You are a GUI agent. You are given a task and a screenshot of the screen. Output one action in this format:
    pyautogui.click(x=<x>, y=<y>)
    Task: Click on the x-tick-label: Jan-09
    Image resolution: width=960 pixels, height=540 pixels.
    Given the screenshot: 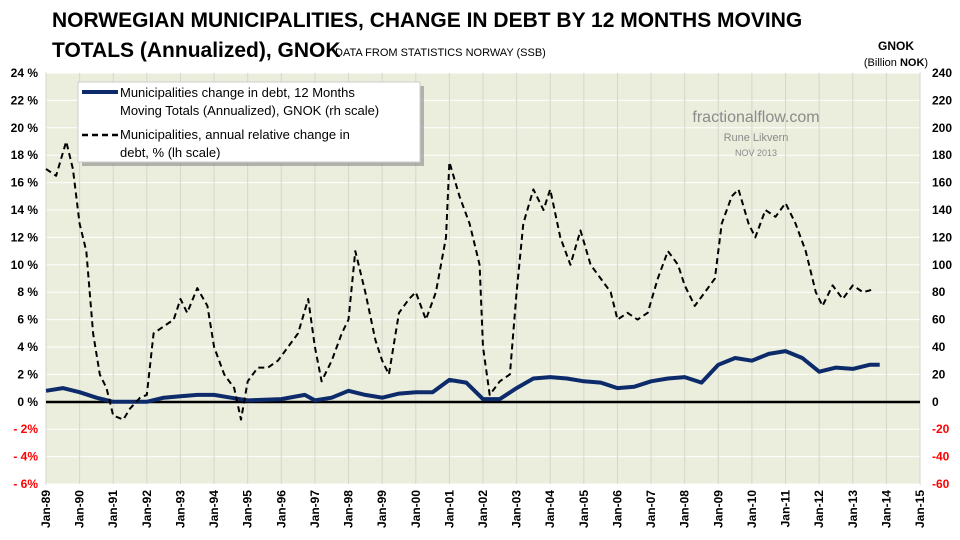 What is the action you would take?
    pyautogui.click(x=718, y=509)
    